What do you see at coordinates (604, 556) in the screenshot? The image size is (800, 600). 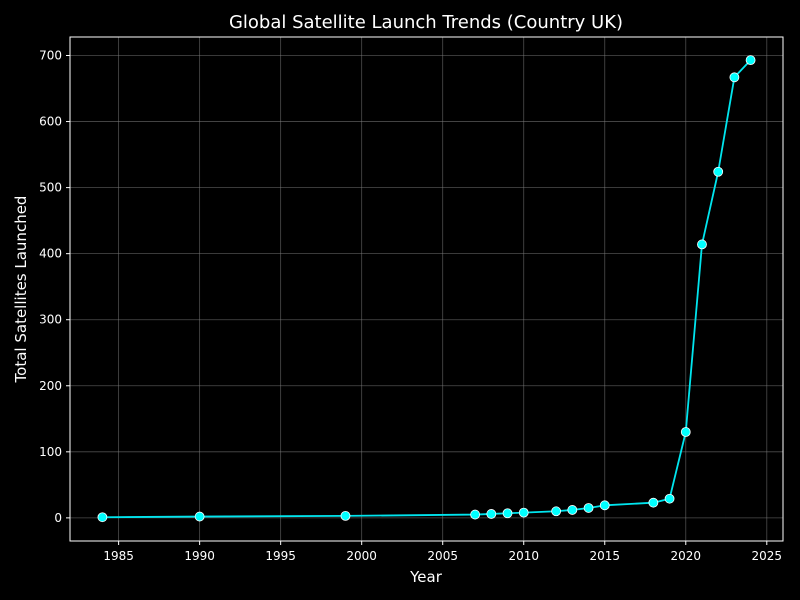 I see `x-tick-label: 2015` at bounding box center [604, 556].